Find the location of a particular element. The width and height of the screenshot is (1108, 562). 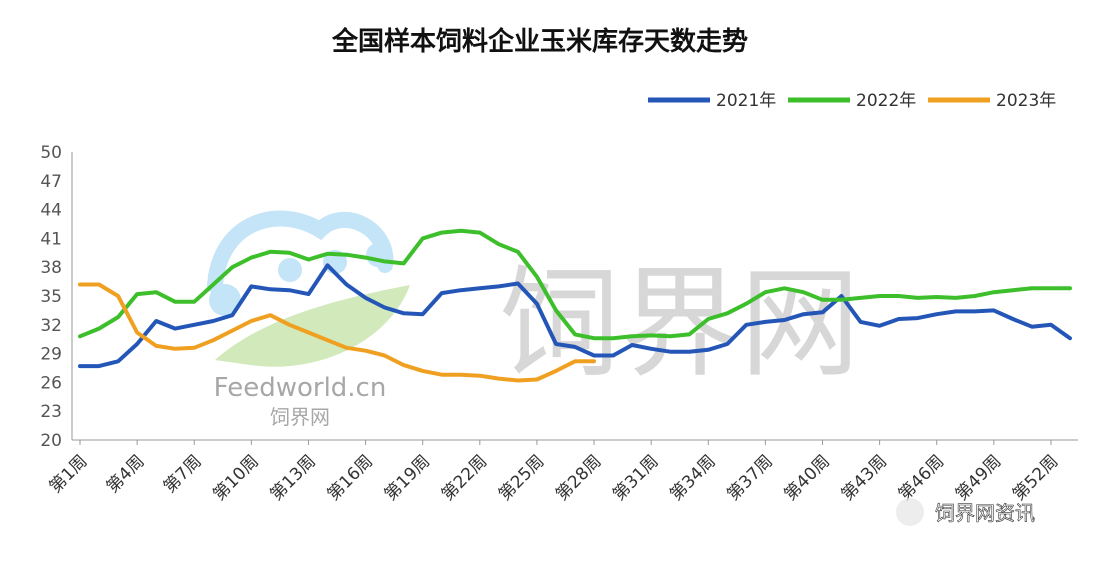

x-tick-label: 第1周 is located at coordinates (69, 474).